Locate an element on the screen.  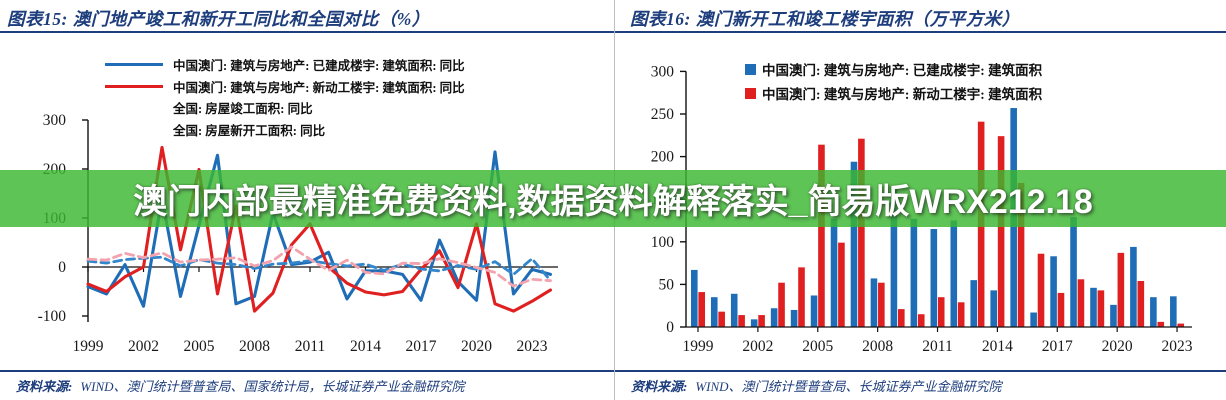
legend-label: 中国澳门: 建筑与房地产: 新动工楼宇: 建筑面积: 同比 is located at coordinates (319, 87).